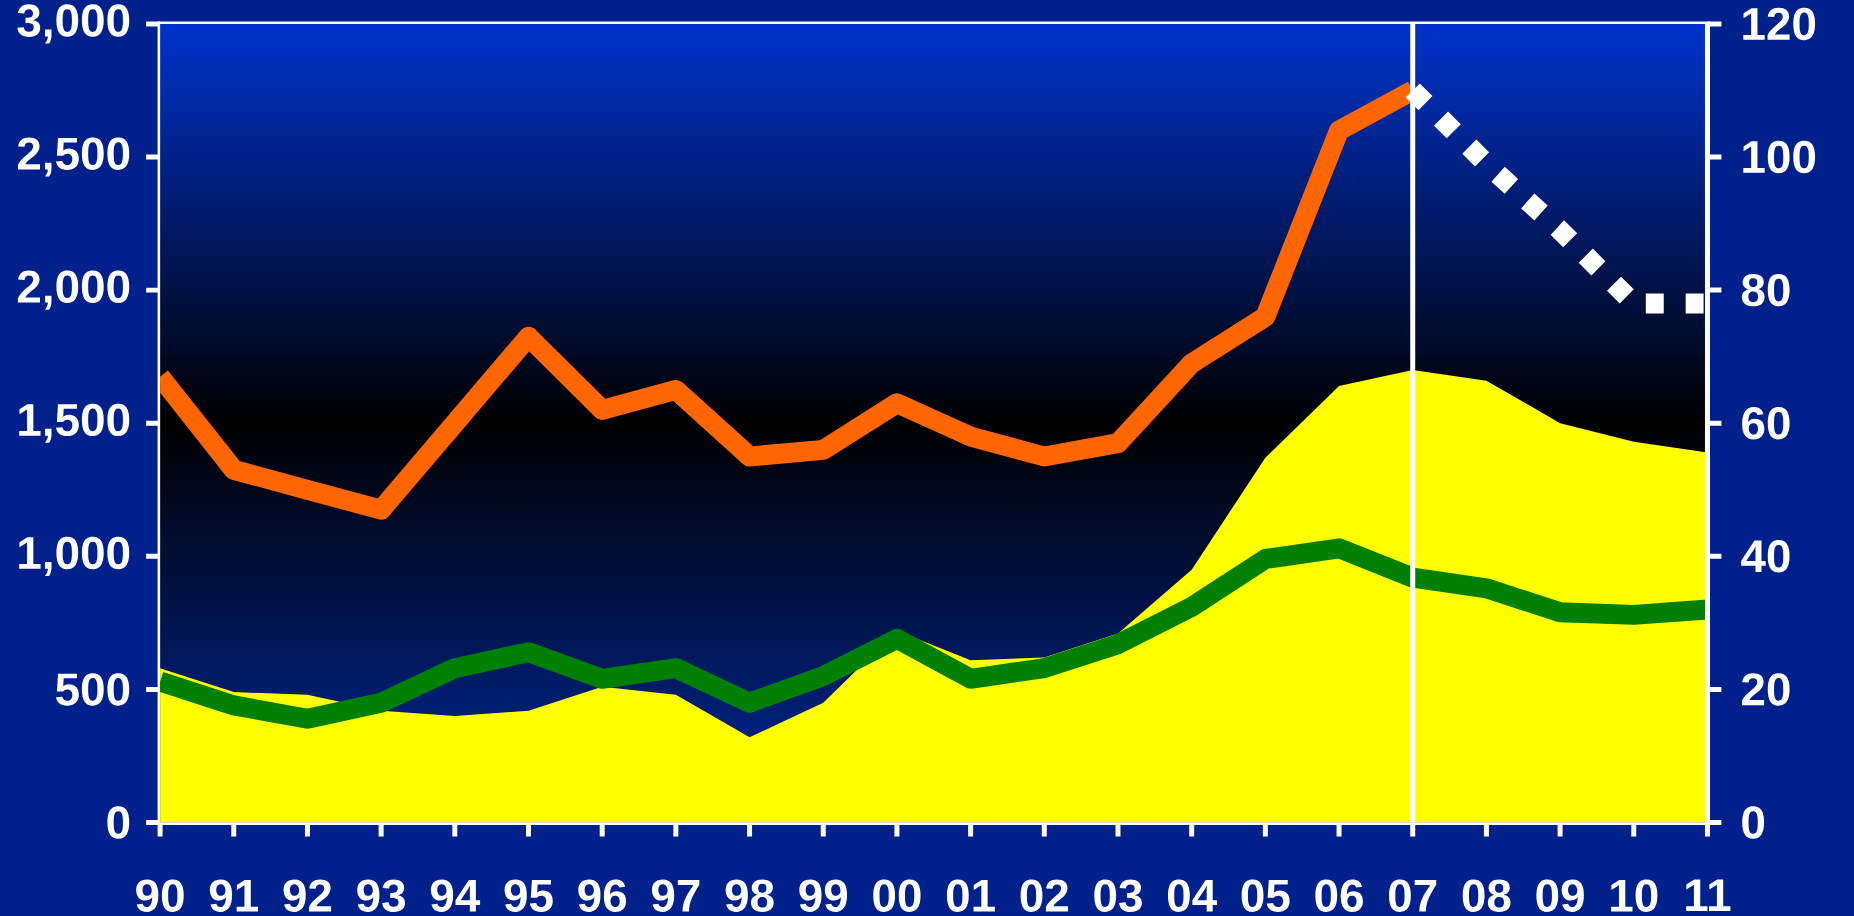 The height and width of the screenshot is (916, 1854). I want to click on y2-tick-label: 20, so click(1766, 689).